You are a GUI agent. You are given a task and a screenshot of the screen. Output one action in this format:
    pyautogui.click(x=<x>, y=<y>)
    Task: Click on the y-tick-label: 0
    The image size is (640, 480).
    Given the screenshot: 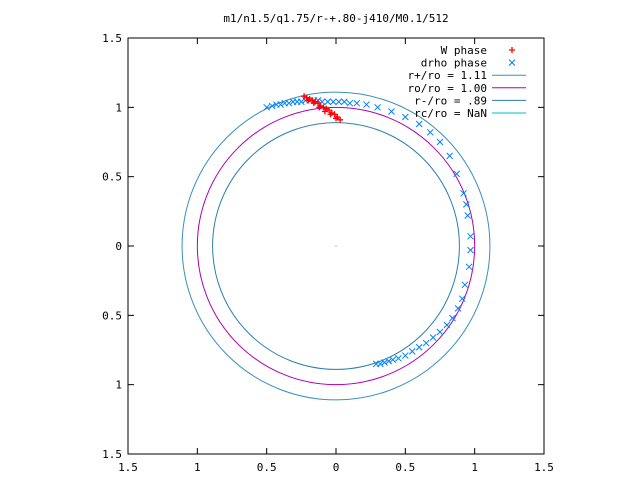 What is the action you would take?
    pyautogui.click(x=118, y=246)
    